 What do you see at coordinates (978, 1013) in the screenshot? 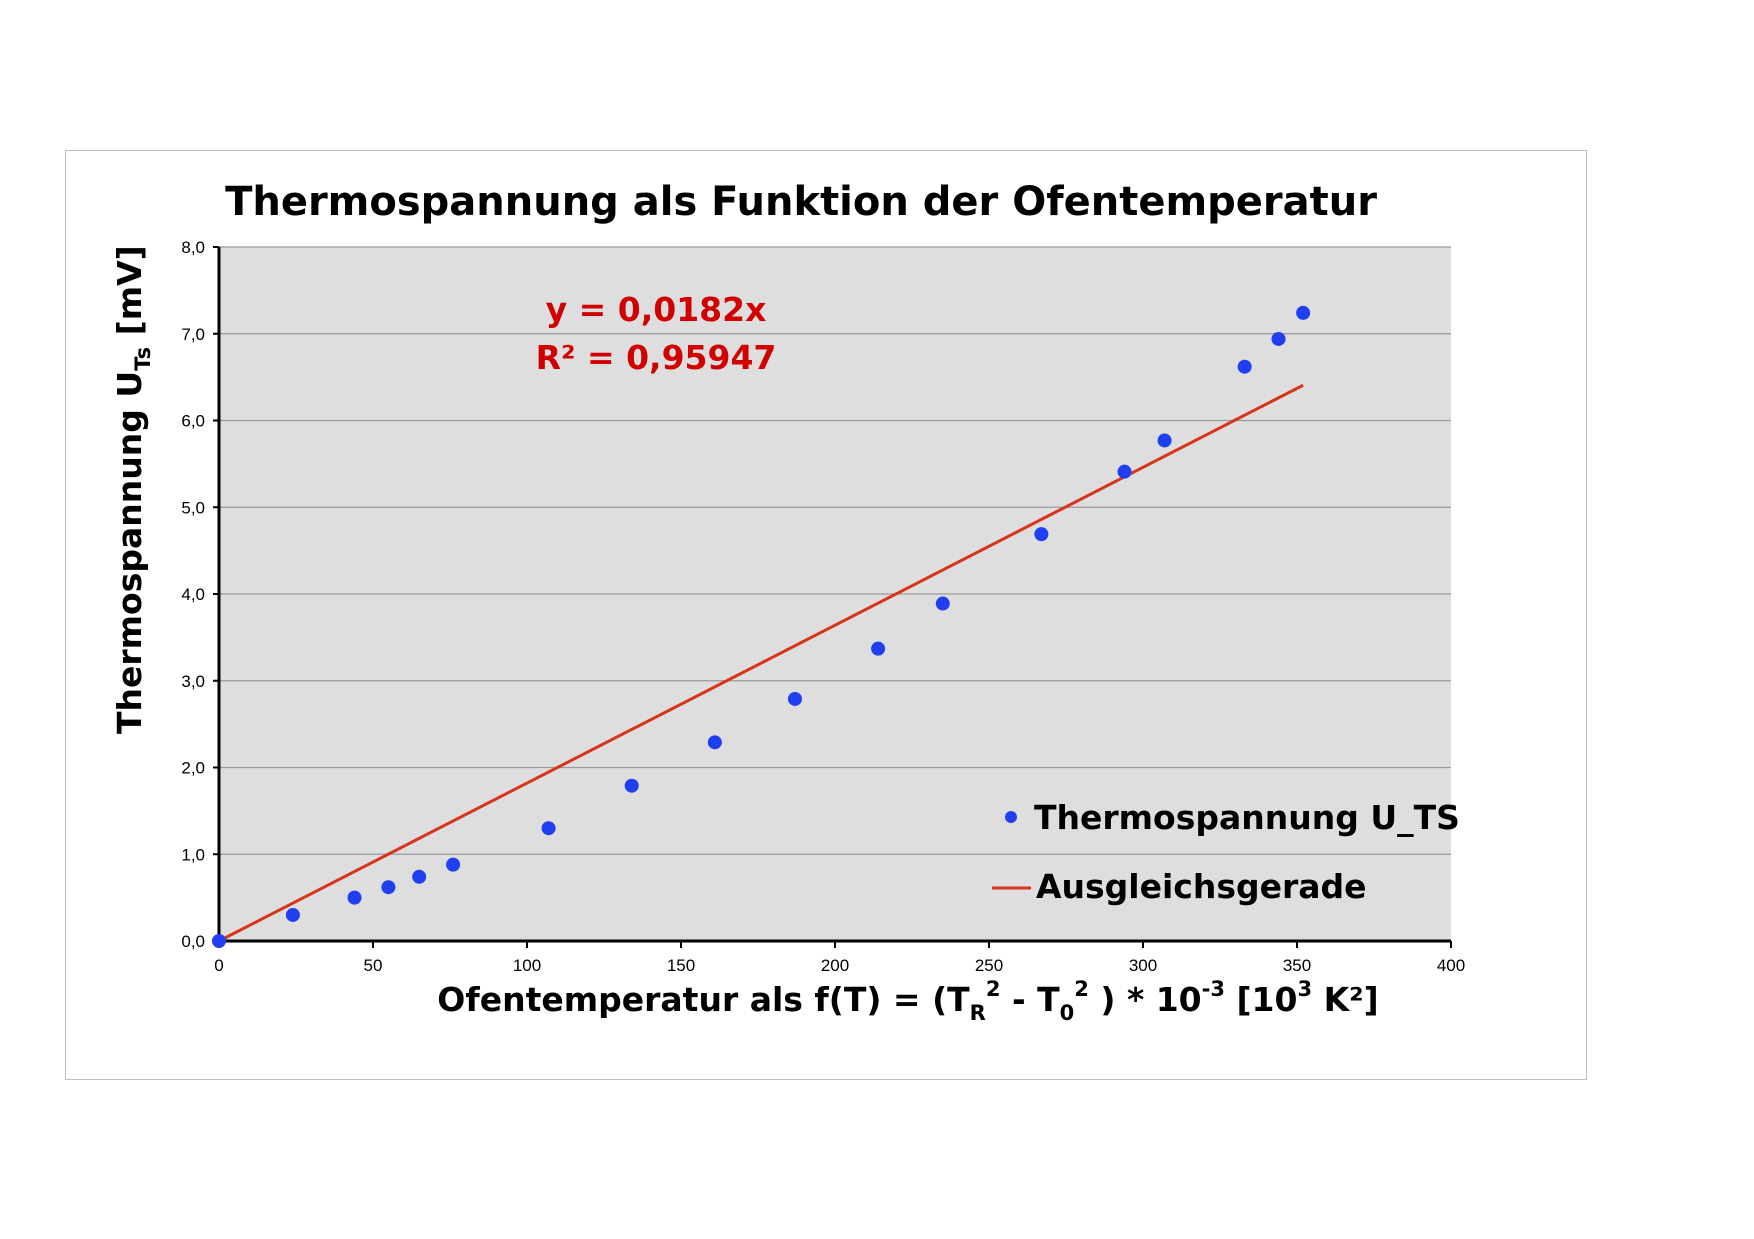
I see `x-title-sub-r: R` at bounding box center [978, 1013].